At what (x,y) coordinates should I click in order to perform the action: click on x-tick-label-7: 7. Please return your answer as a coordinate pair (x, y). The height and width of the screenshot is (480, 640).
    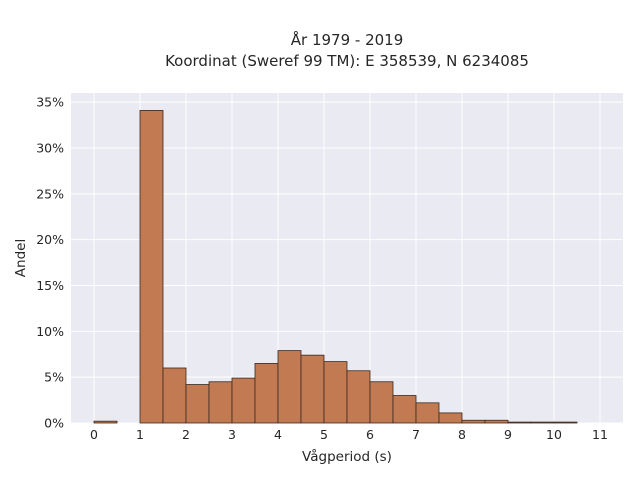
    Looking at the image, I should click on (416, 434).